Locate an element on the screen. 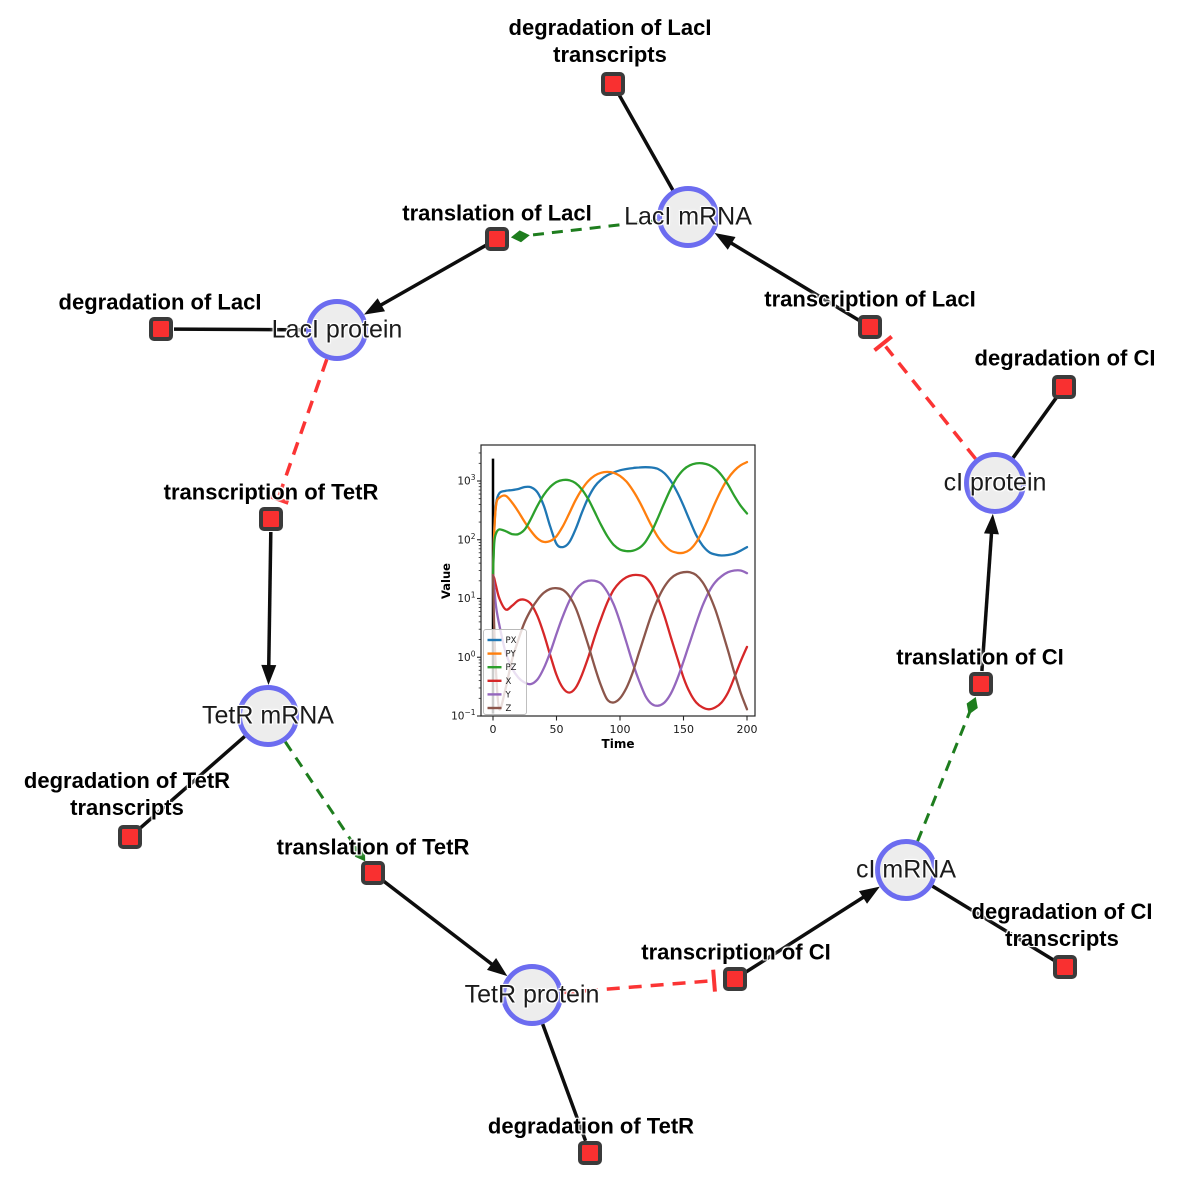  reaction-label-translation_tetr: translation of TetR is located at coordinates (373, 847).